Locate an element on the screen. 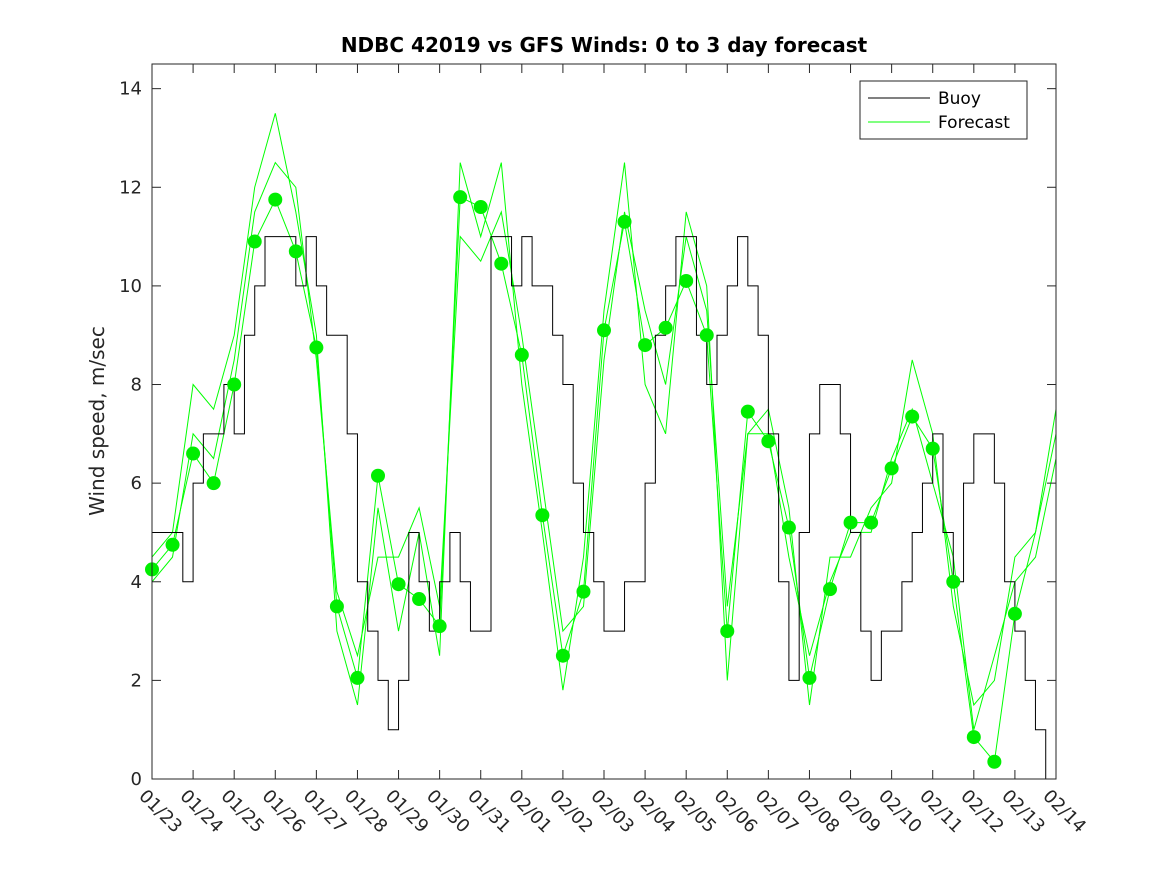 The width and height of the screenshot is (1167, 875). legend-buoy-label: Buoy is located at coordinates (959, 99).